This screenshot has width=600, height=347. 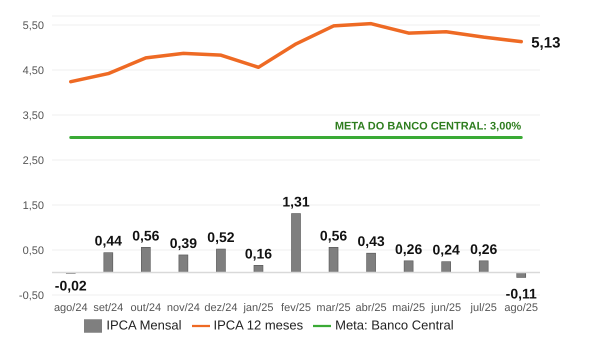 What do you see at coordinates (33, 206) in the screenshot?
I see `y-tick-label: 1,50` at bounding box center [33, 206].